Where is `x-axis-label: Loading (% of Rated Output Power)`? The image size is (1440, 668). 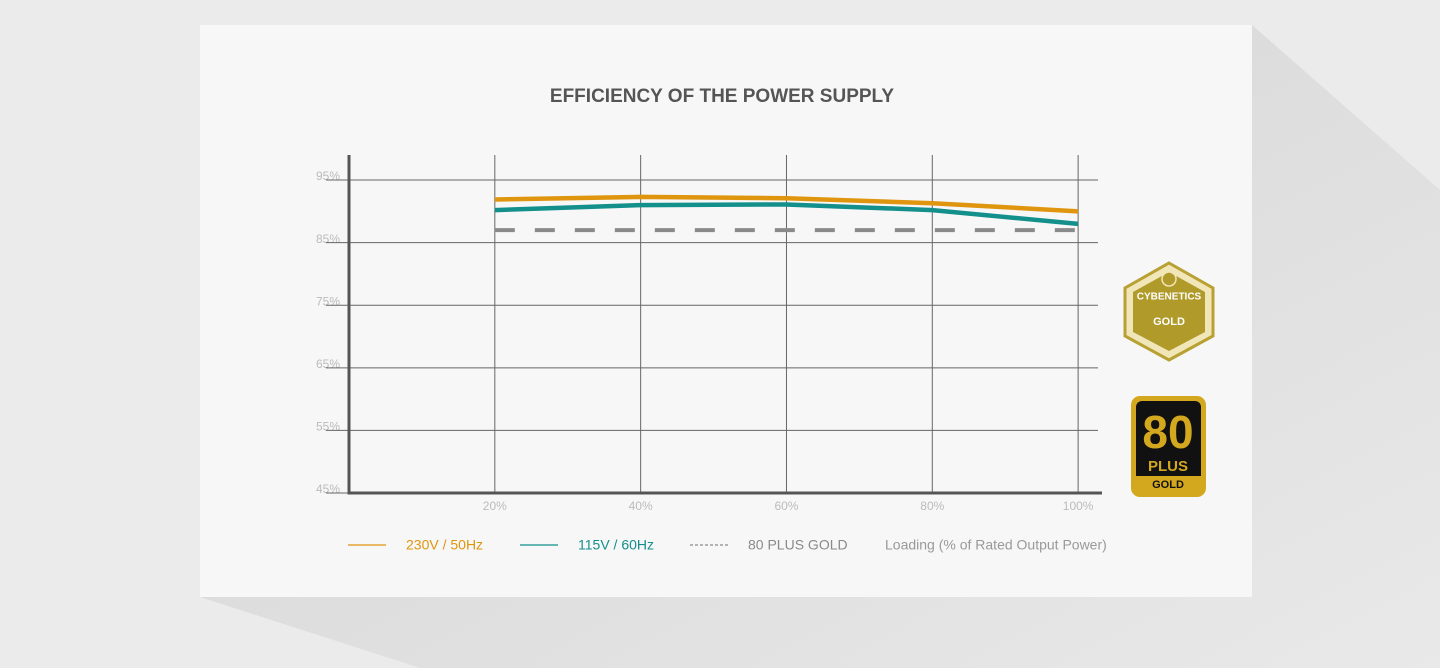
x-axis-label: Loading (% of Rated Output Power) is located at coordinates (996, 545).